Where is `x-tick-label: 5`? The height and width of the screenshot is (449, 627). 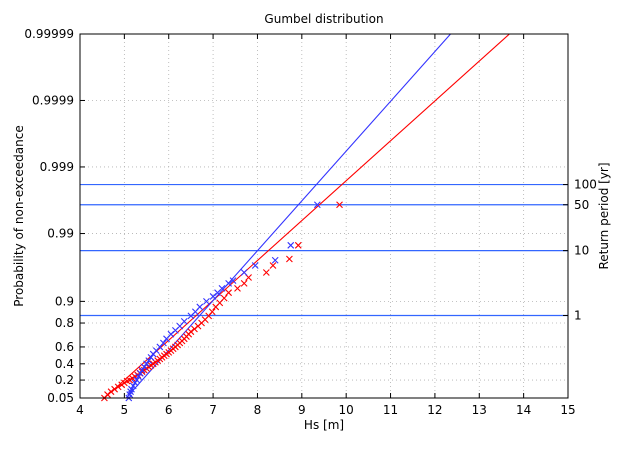 x-tick-label: 5 is located at coordinates (125, 410).